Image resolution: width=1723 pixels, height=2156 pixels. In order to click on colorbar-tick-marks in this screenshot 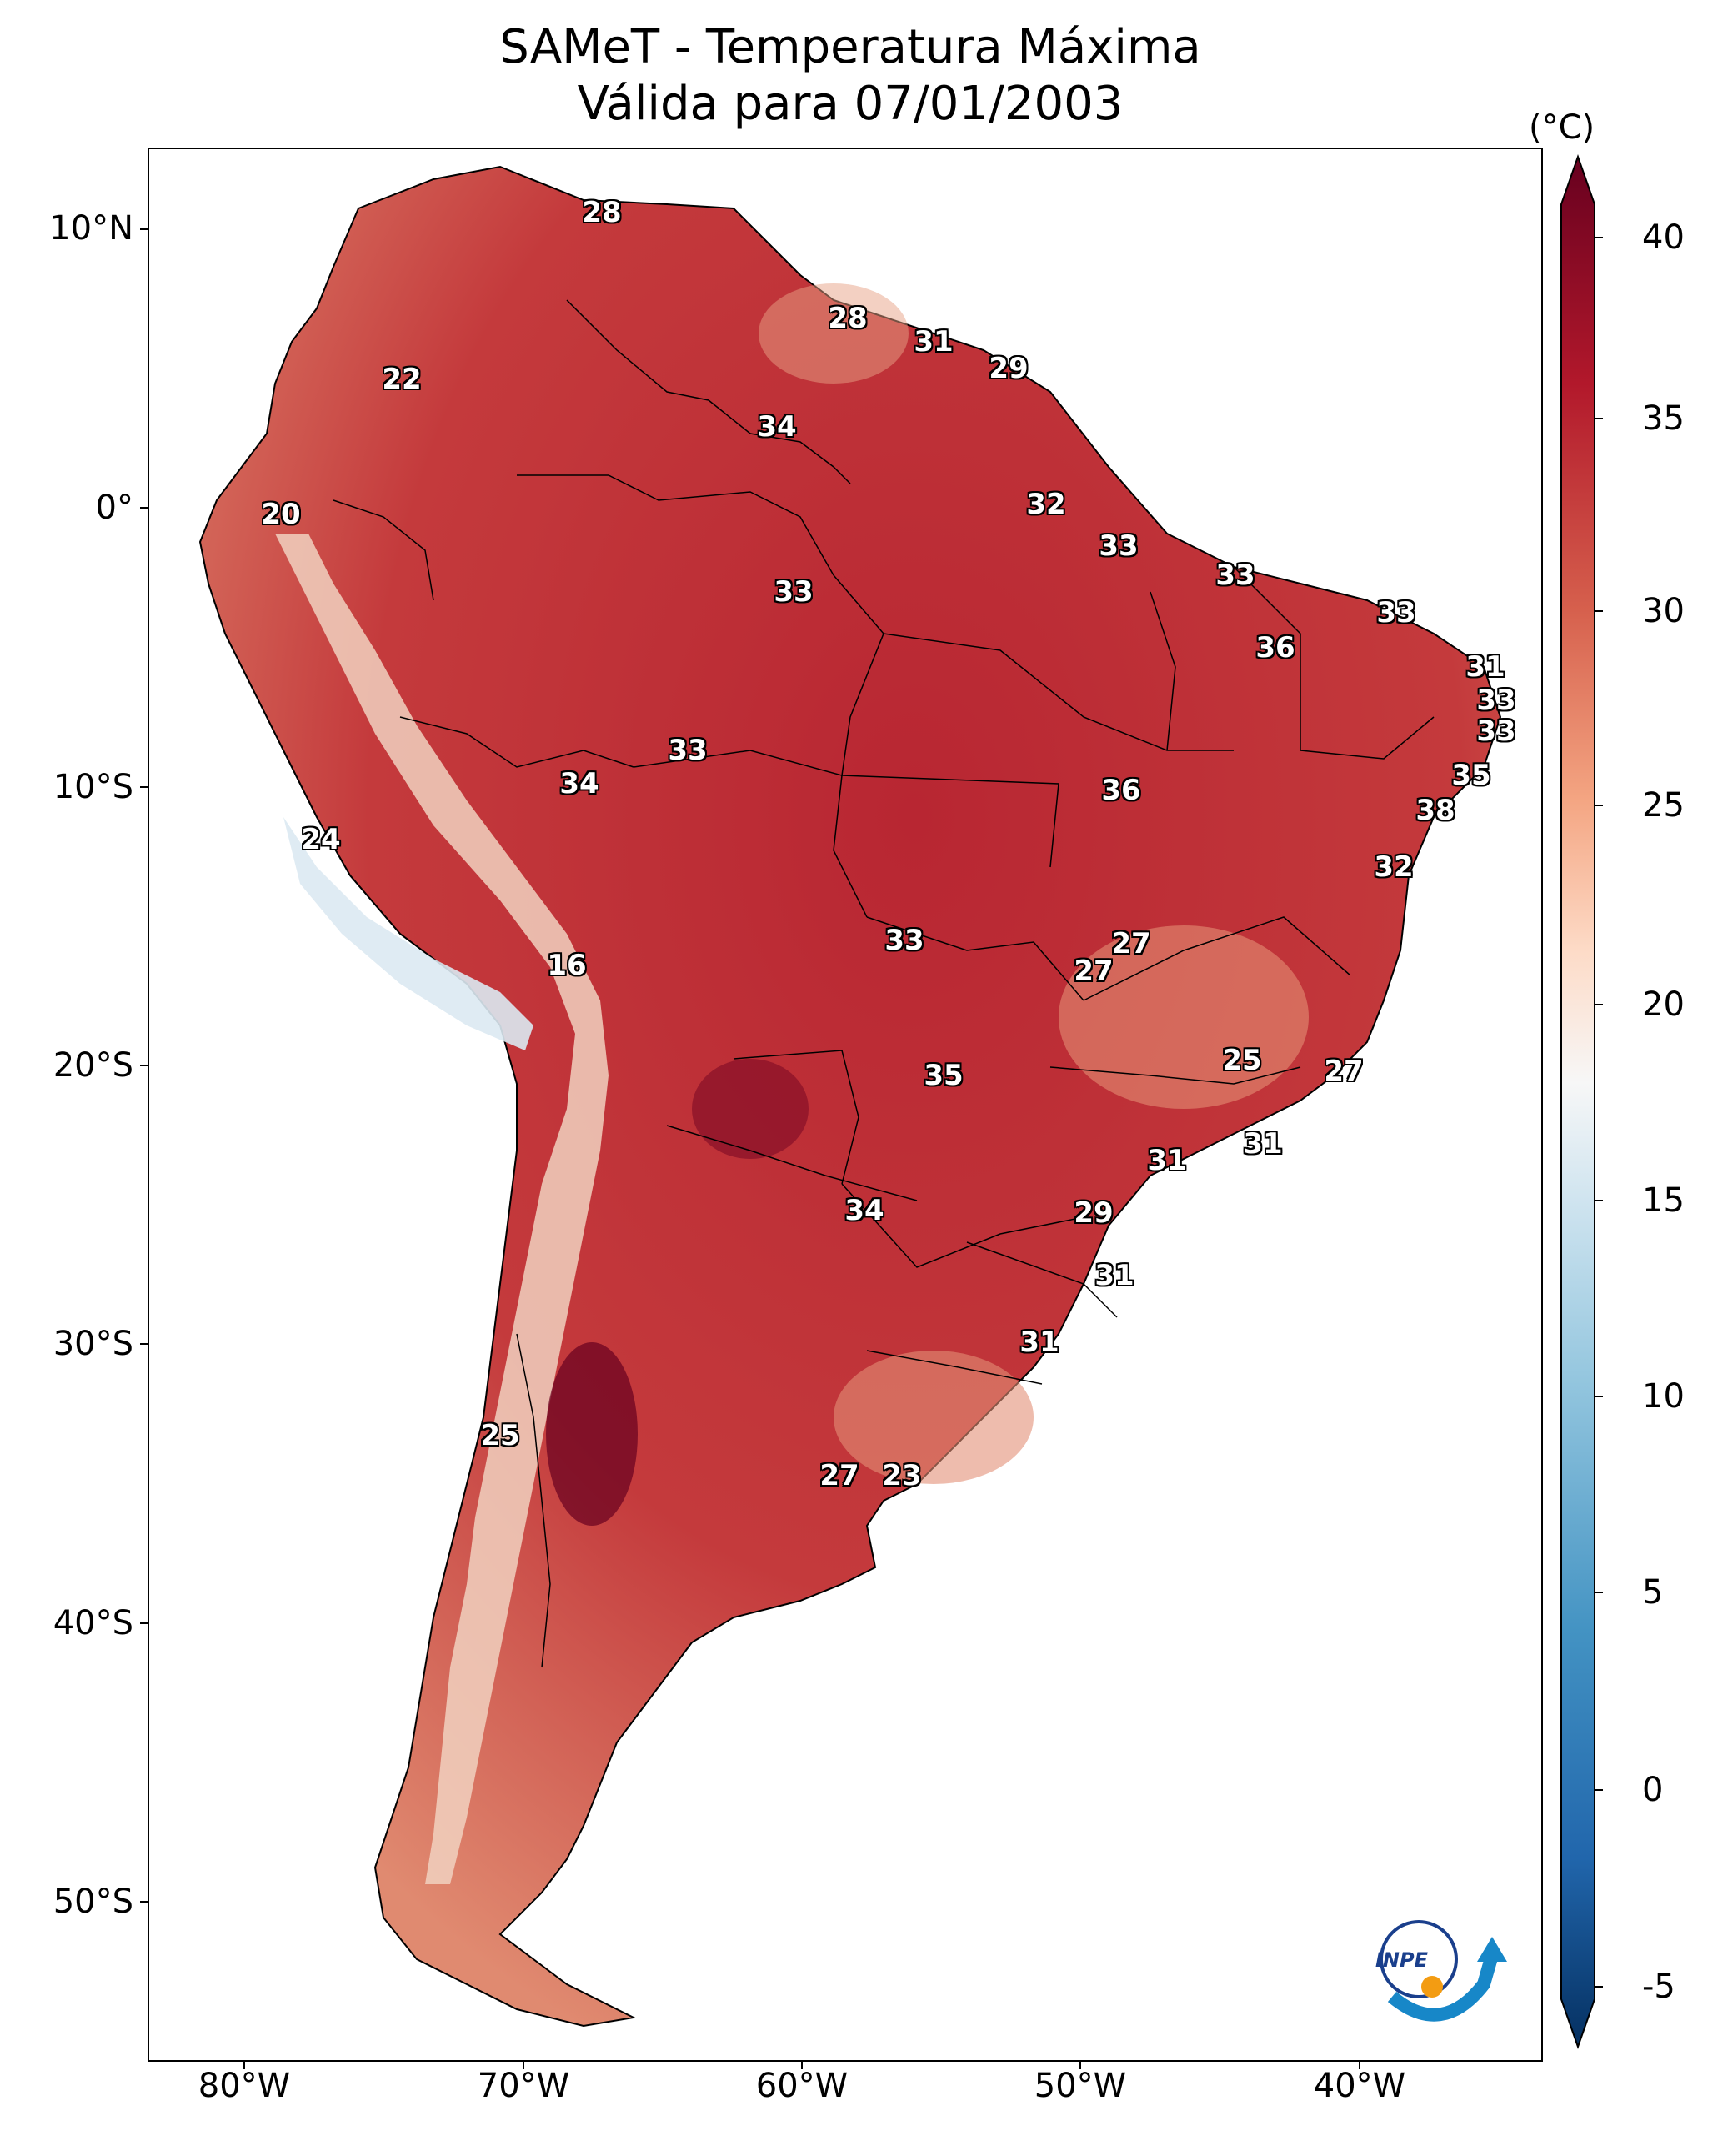, I will do `click(1599, 1112)`.